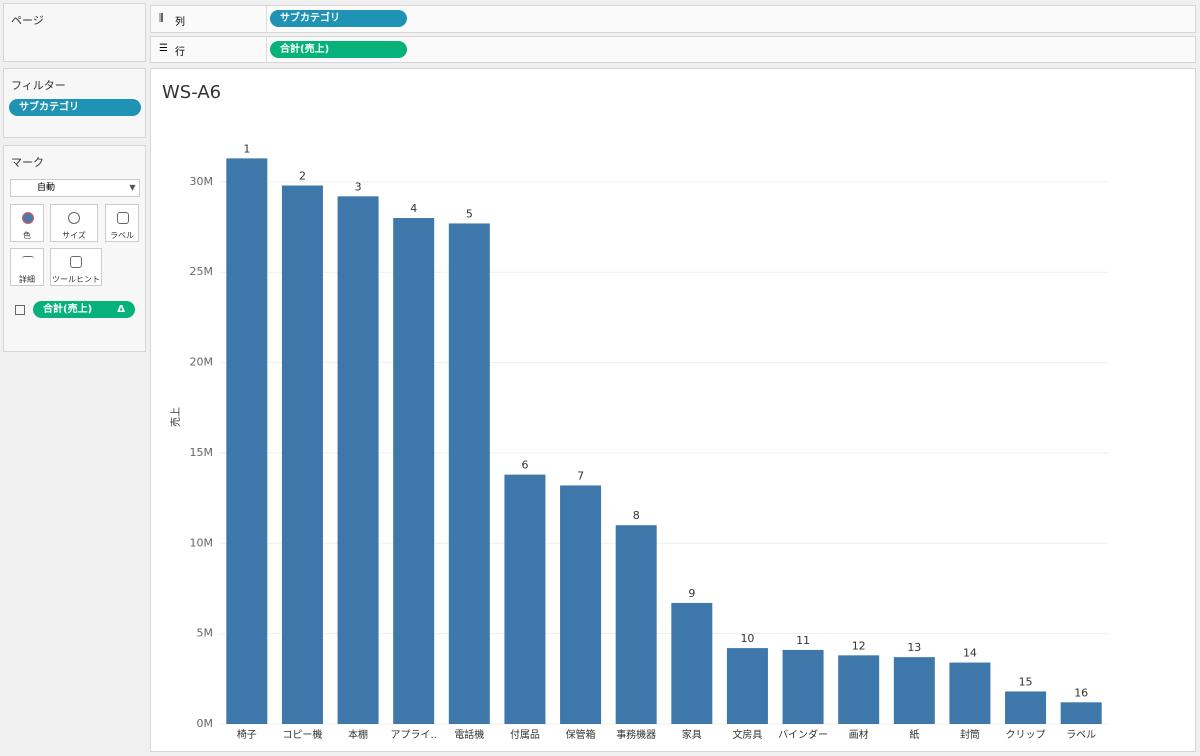  I want to click on rank-label: 4, so click(413, 208).